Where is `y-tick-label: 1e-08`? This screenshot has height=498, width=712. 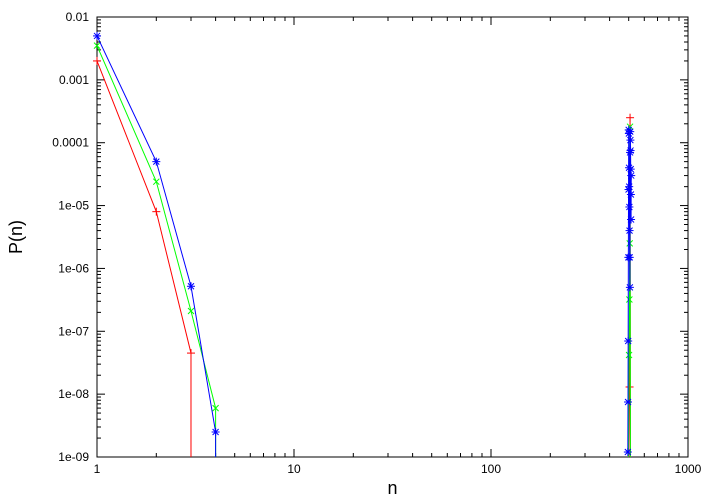 y-tick-label: 1e-08 is located at coordinates (73, 394).